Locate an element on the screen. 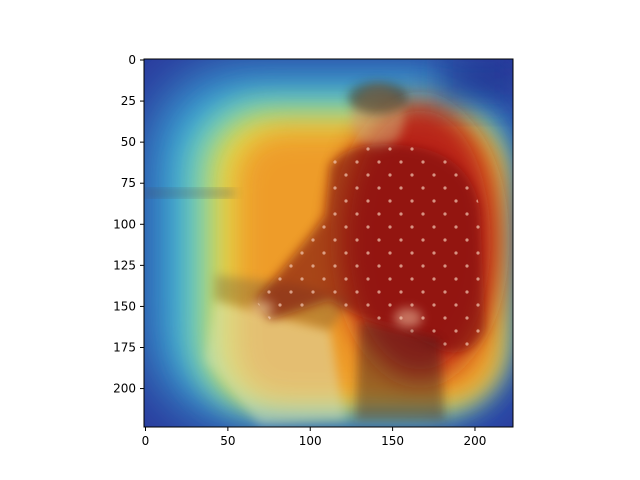 The width and height of the screenshot is (640, 480). x-tick-label: 150 is located at coordinates (392, 441).